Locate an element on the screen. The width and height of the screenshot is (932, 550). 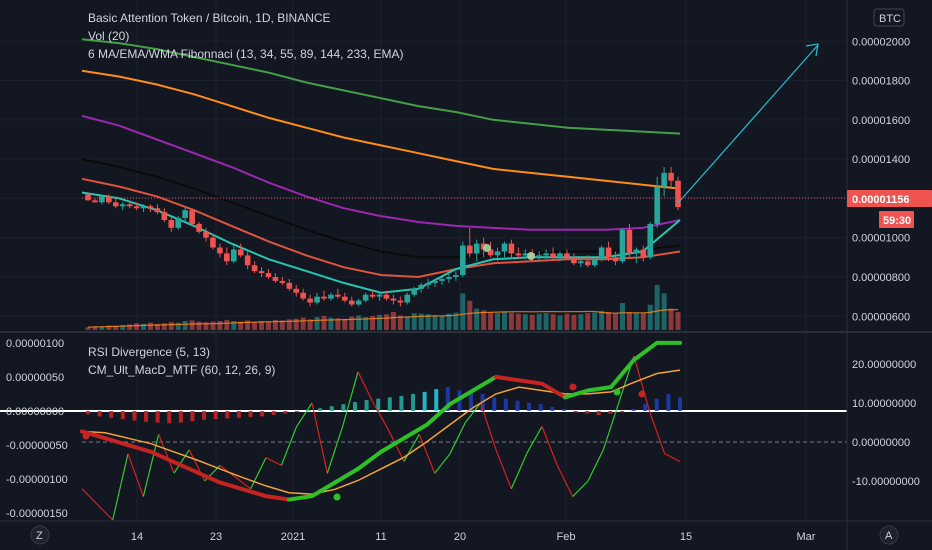
projection-arrow is located at coordinates (748, 123).